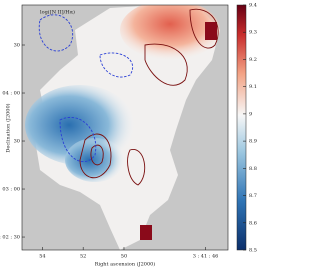 The width and height of the screenshot is (320, 272). What do you see at coordinates (253, 87) in the screenshot?
I see `colorbar-tick-label: 9.1` at bounding box center [253, 87].